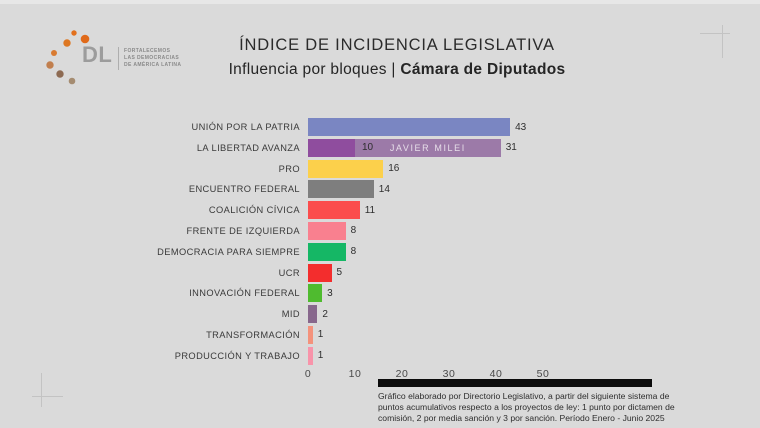 The width and height of the screenshot is (760, 428). I want to click on x-axis: 0 10 20 30 40 50, so click(532, 374).